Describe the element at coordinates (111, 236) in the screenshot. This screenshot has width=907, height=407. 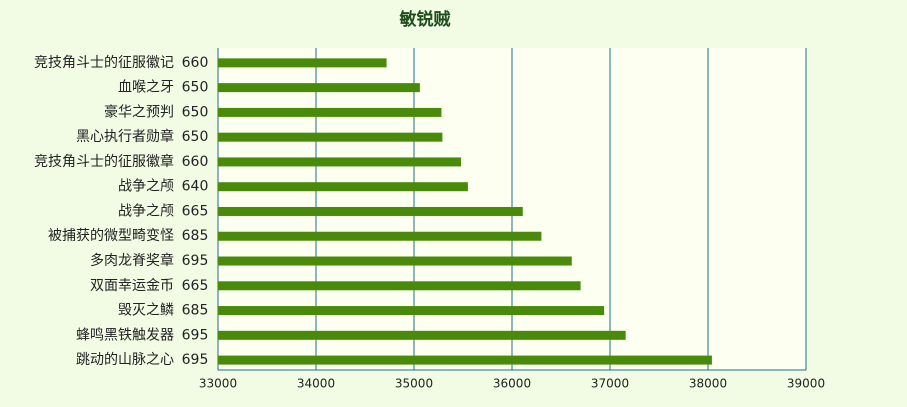
I see `y-tick-label: 被捕获的微型畸变怪` at that location.